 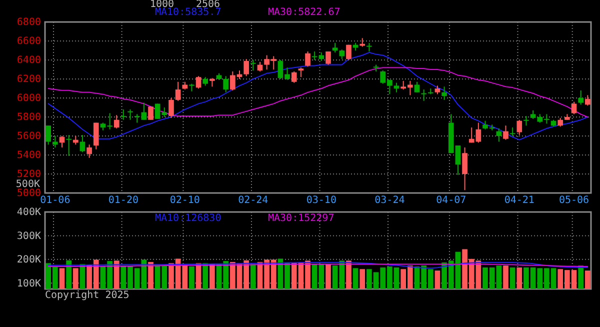 I want to click on line-series, so click(x=318, y=92).